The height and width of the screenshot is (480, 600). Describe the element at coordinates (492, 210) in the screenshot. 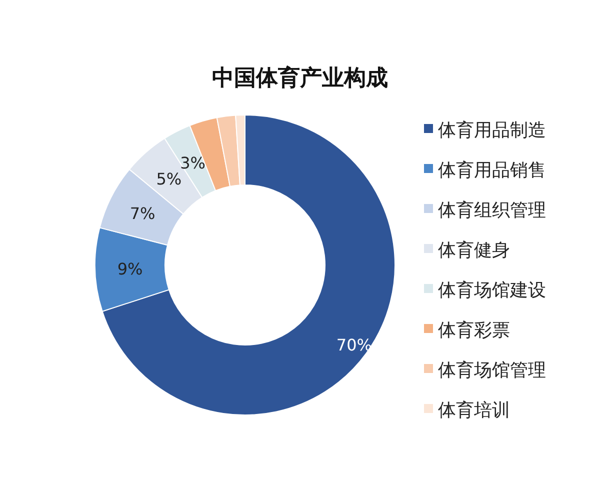

I see `legend-label: 体育组织管理` at that location.